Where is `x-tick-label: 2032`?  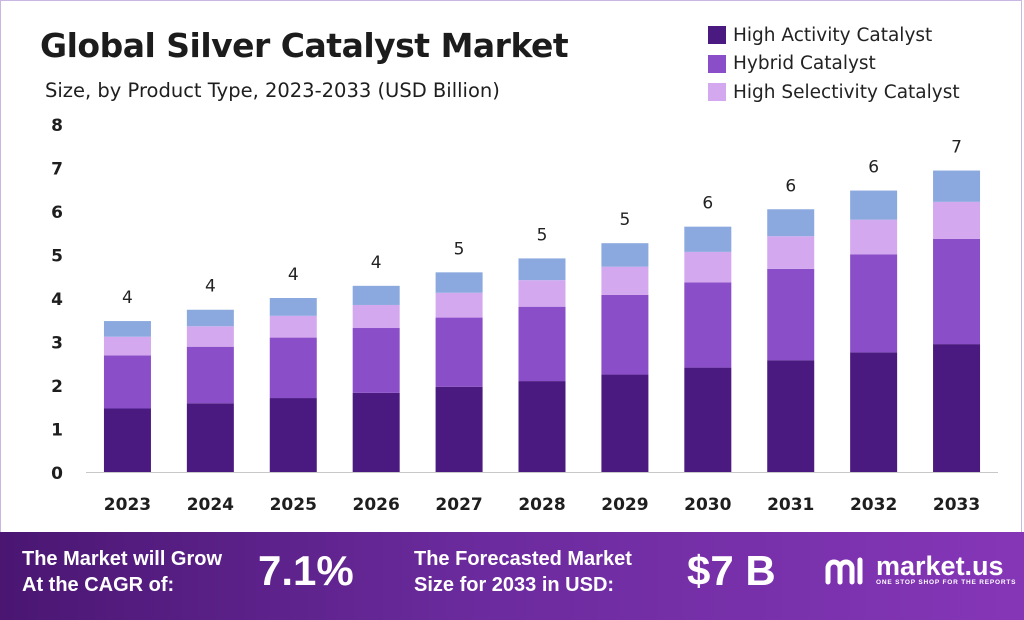
x-tick-label: 2032 is located at coordinates (873, 505).